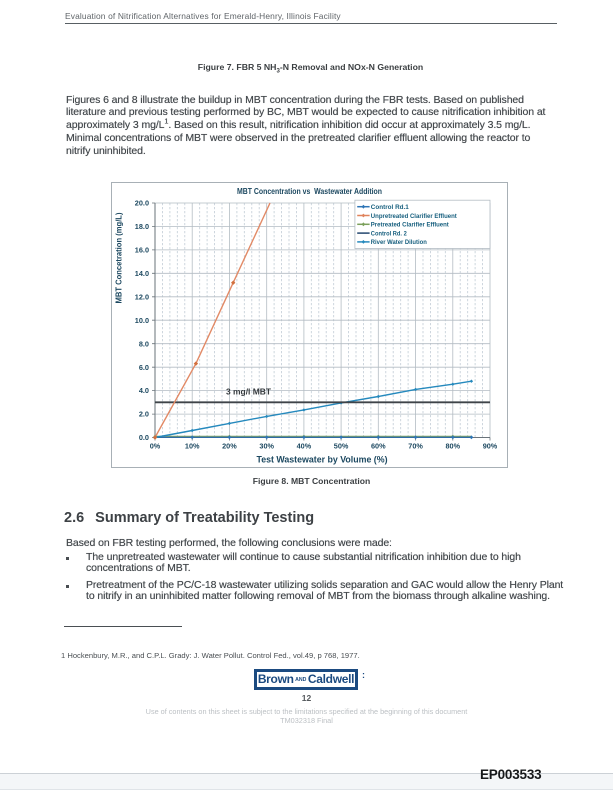  Describe the element at coordinates (142, 296) in the screenshot. I see `svg-text: 12.0` at that location.